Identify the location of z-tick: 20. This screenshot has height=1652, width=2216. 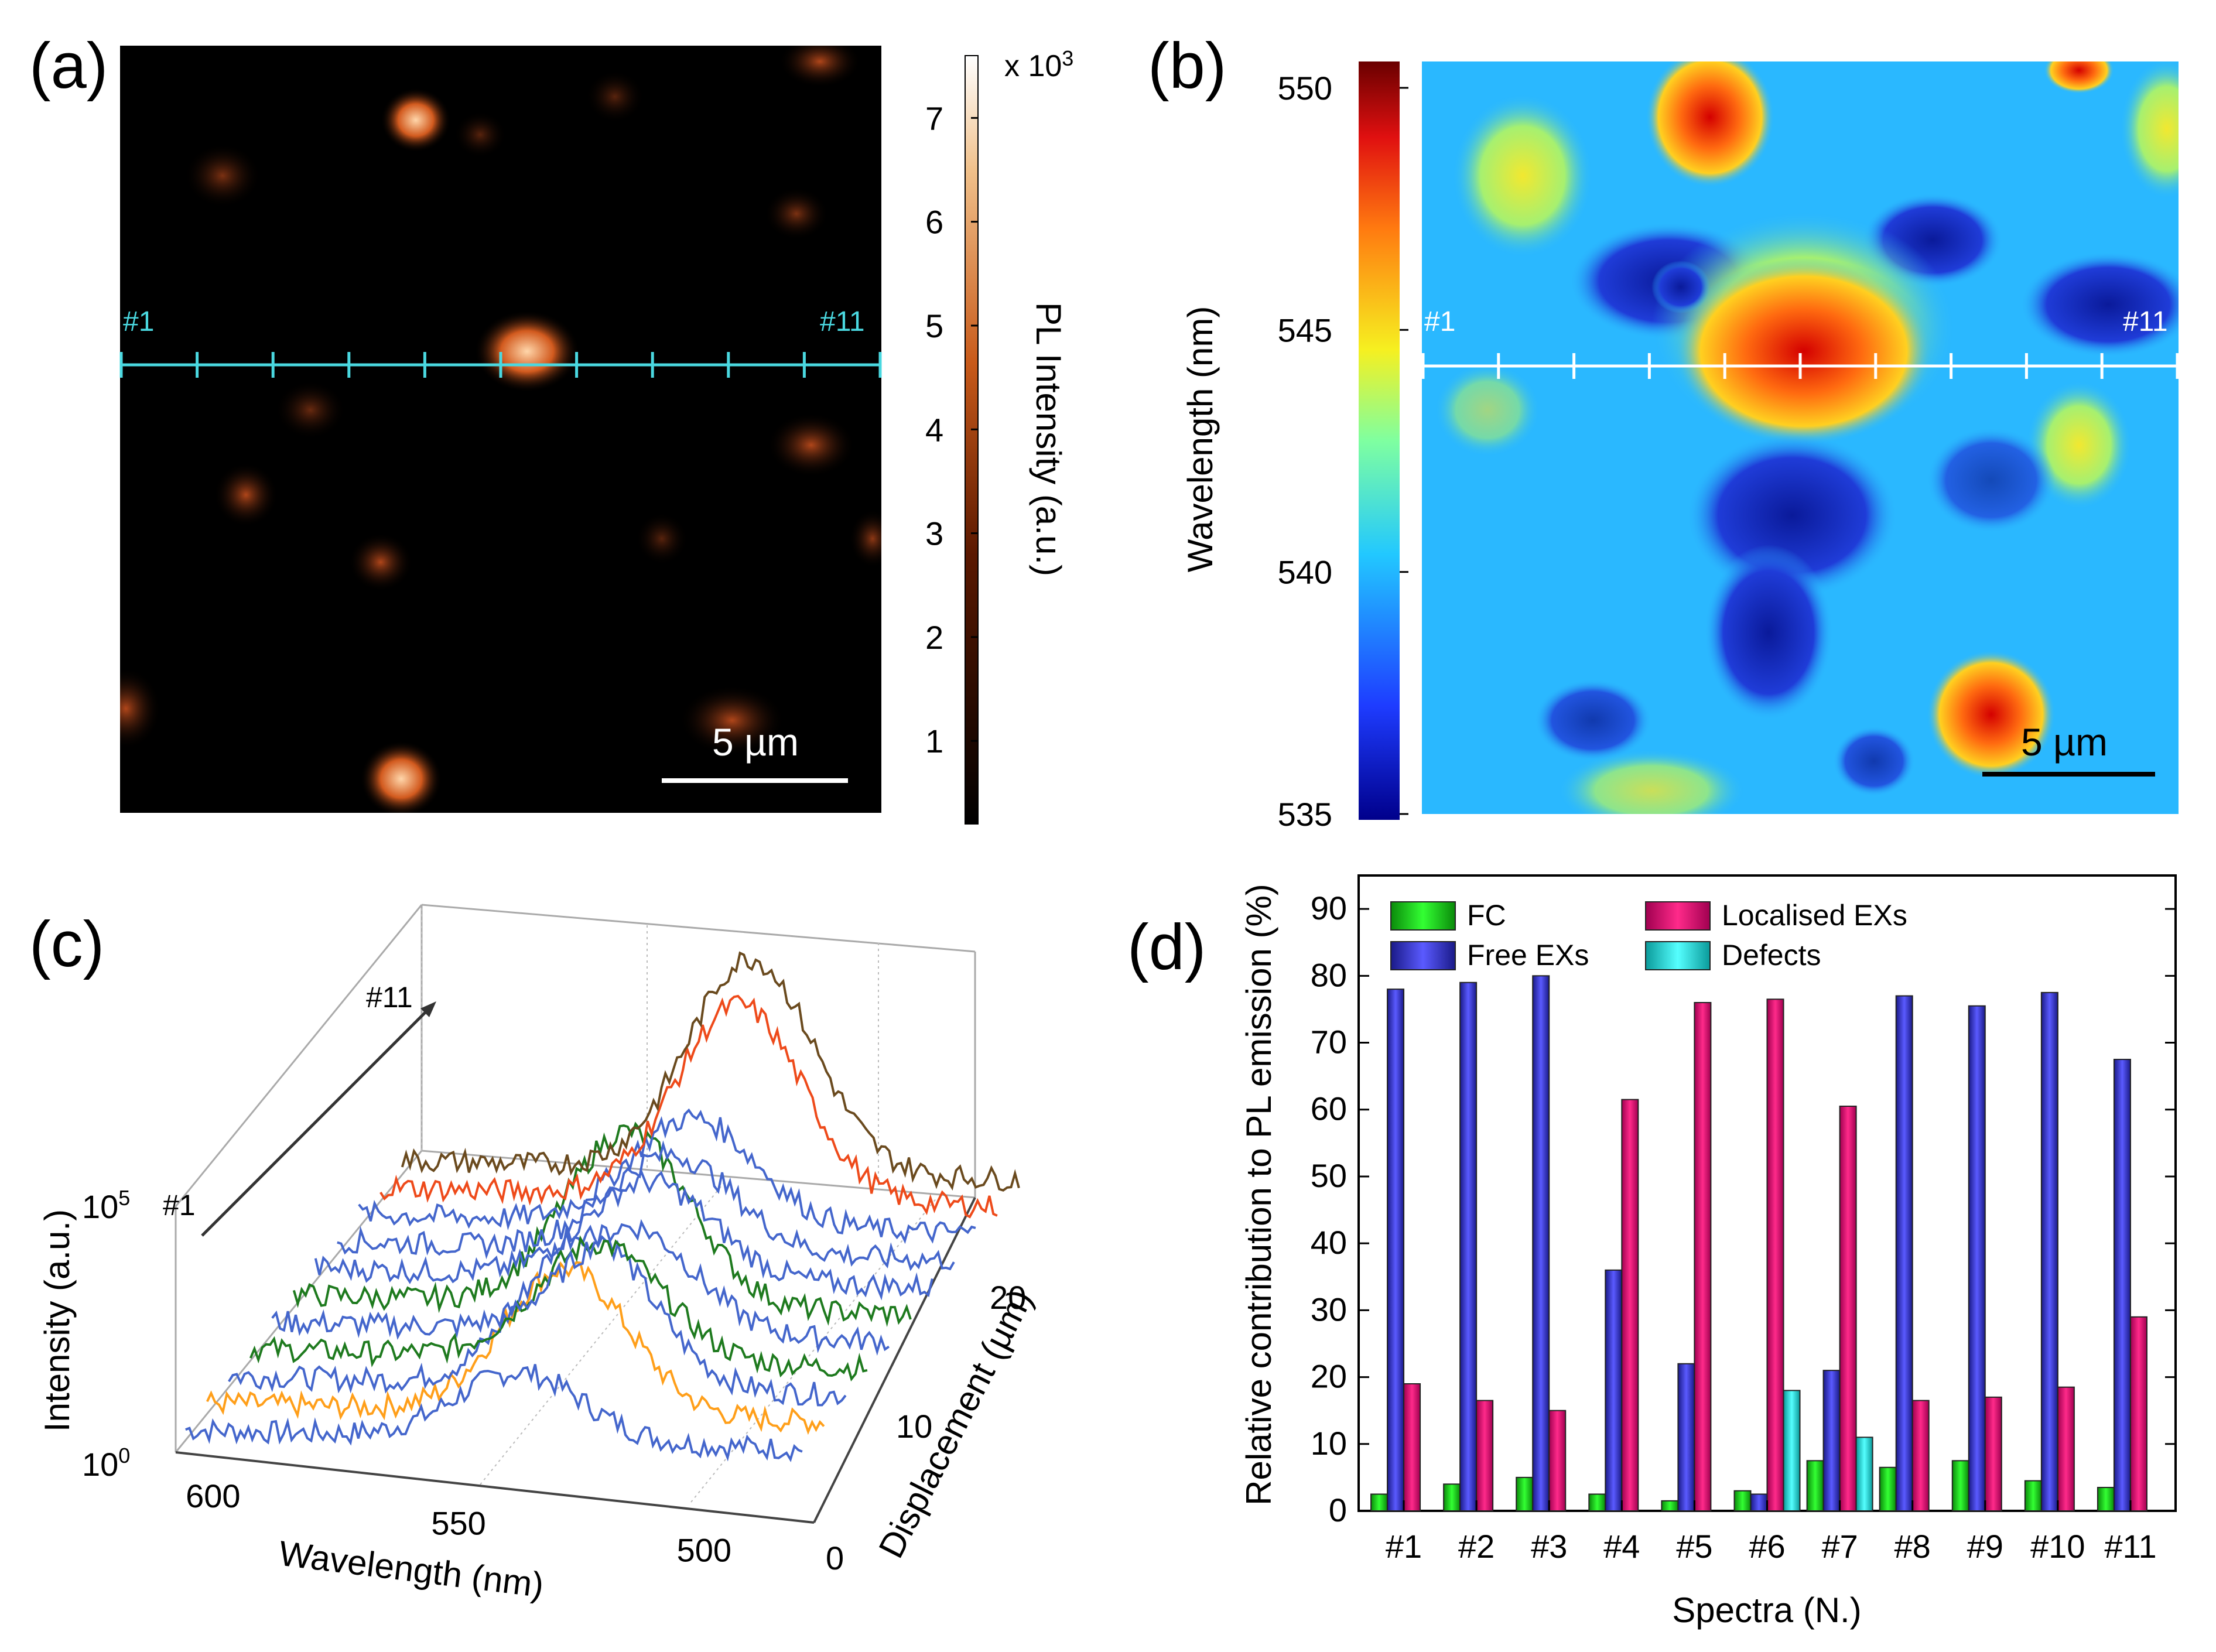
(1008, 1297).